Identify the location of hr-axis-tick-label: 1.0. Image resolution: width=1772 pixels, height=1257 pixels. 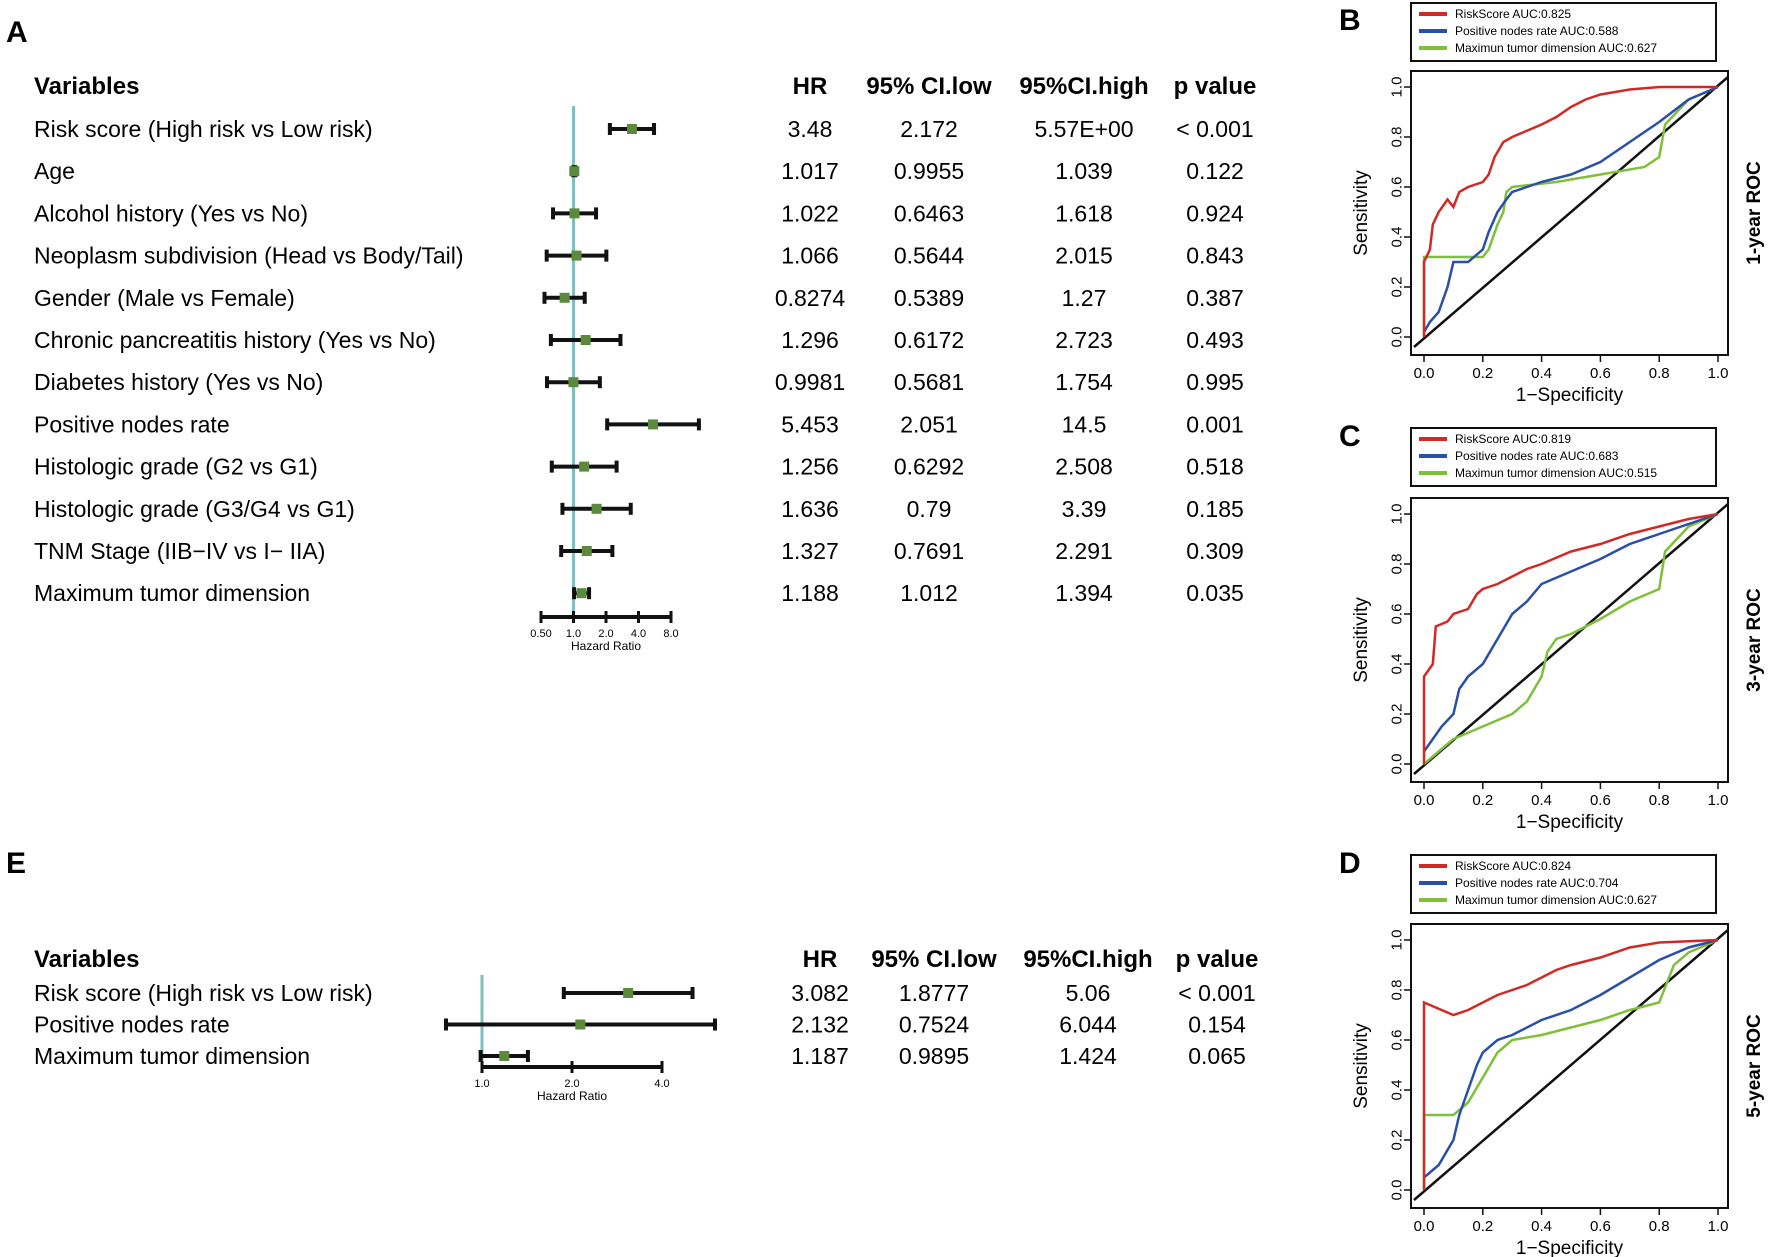
(573, 634).